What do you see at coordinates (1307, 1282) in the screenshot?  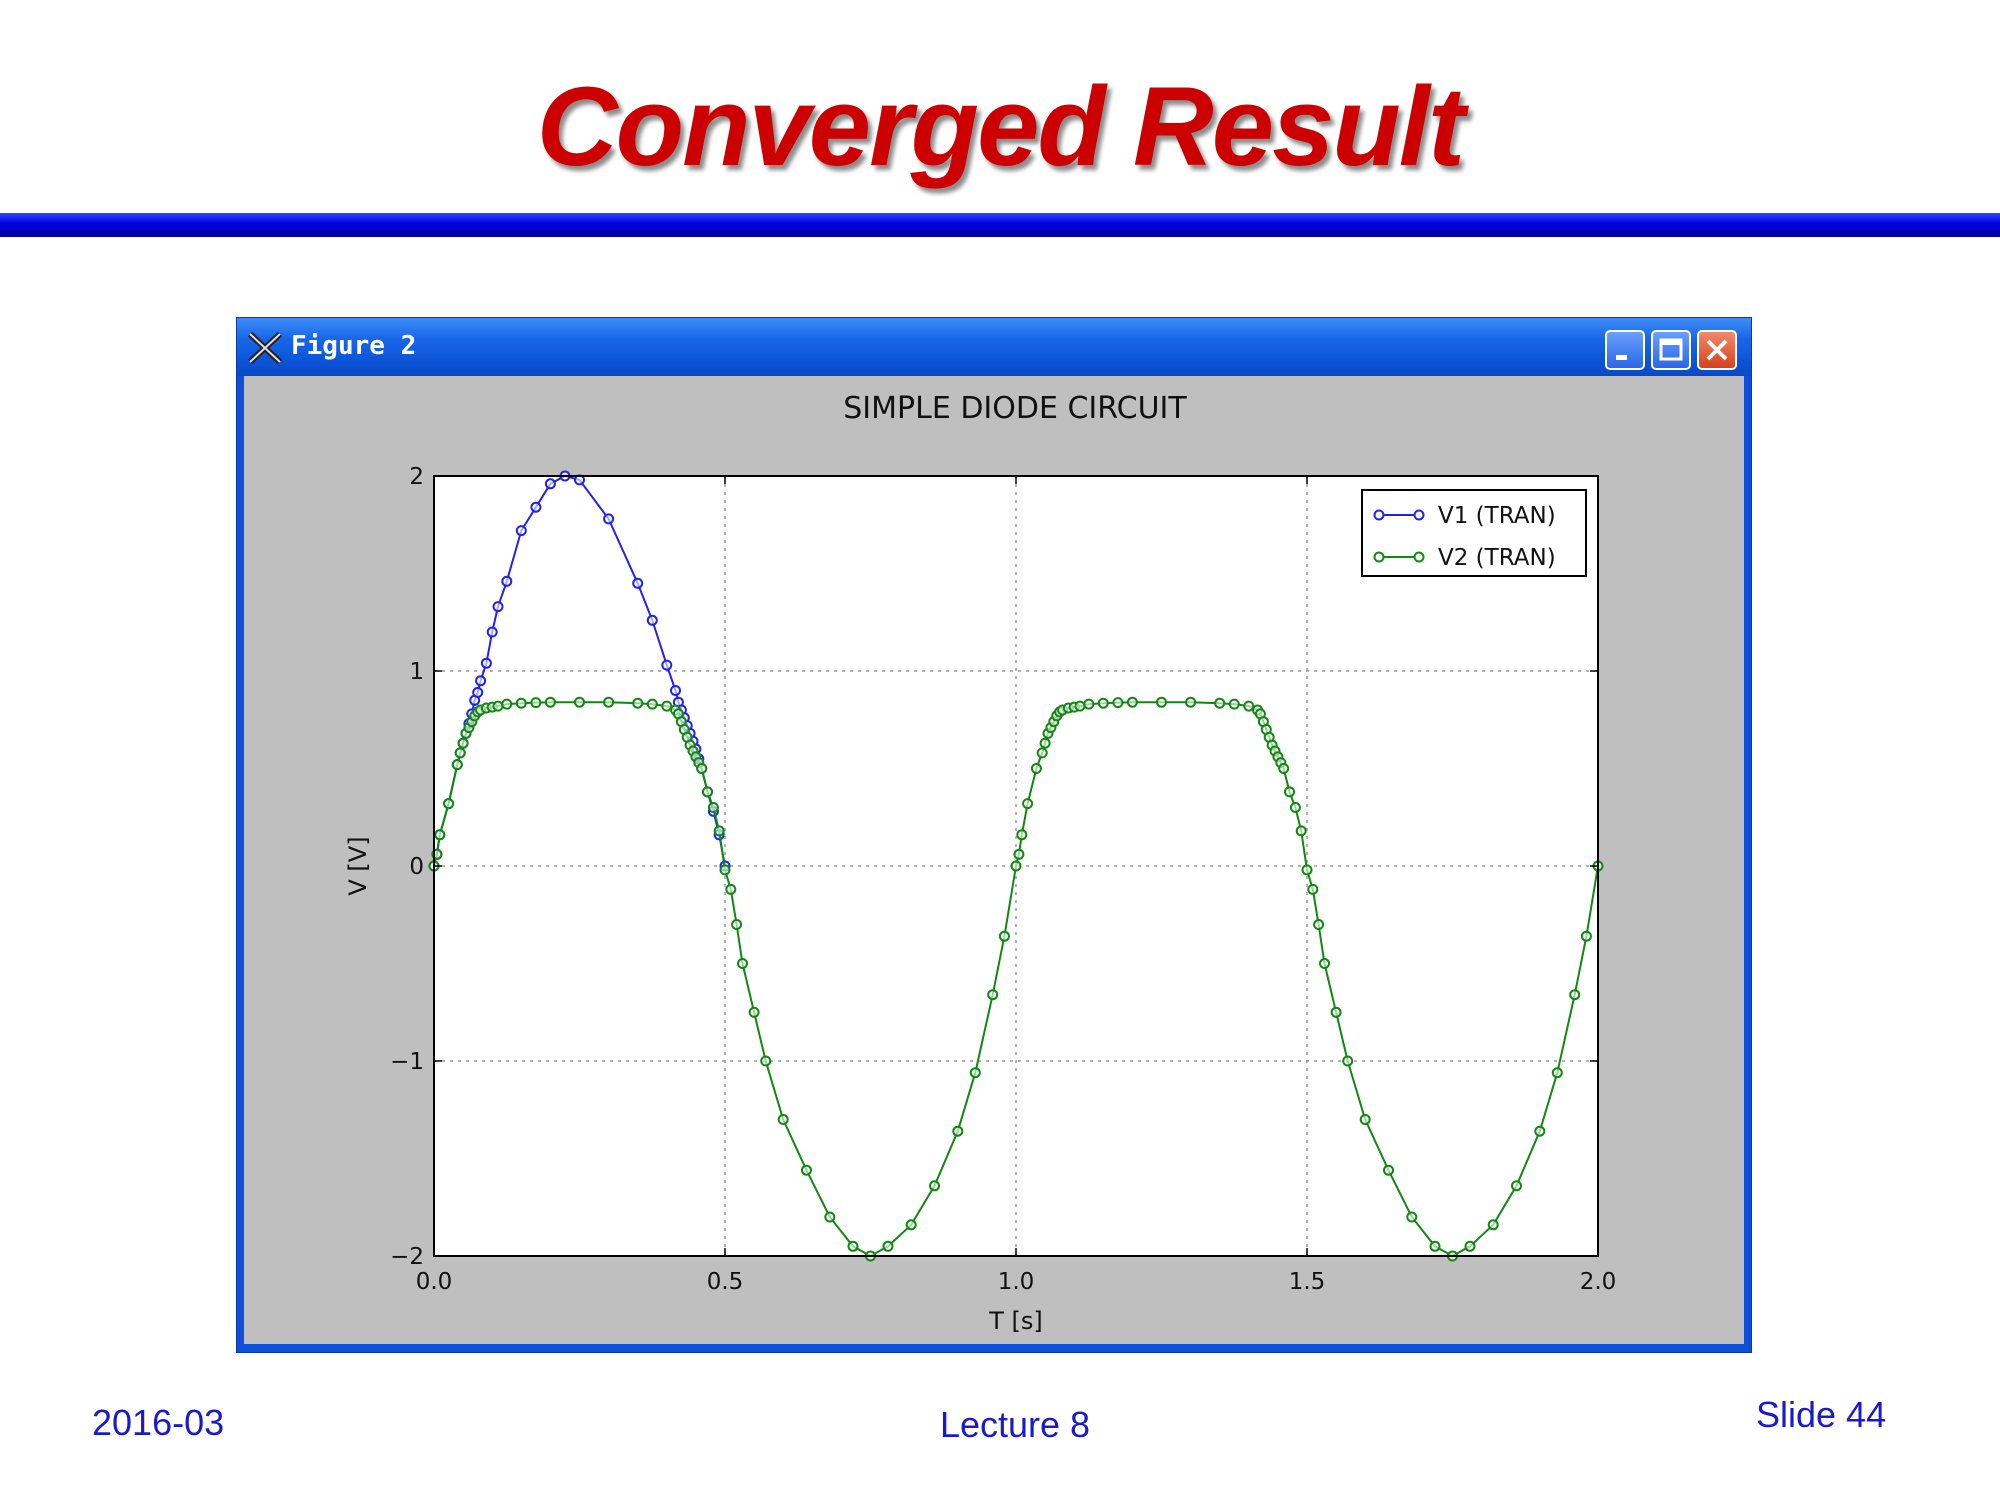 I see `x-tick-label: 1.5` at bounding box center [1307, 1282].